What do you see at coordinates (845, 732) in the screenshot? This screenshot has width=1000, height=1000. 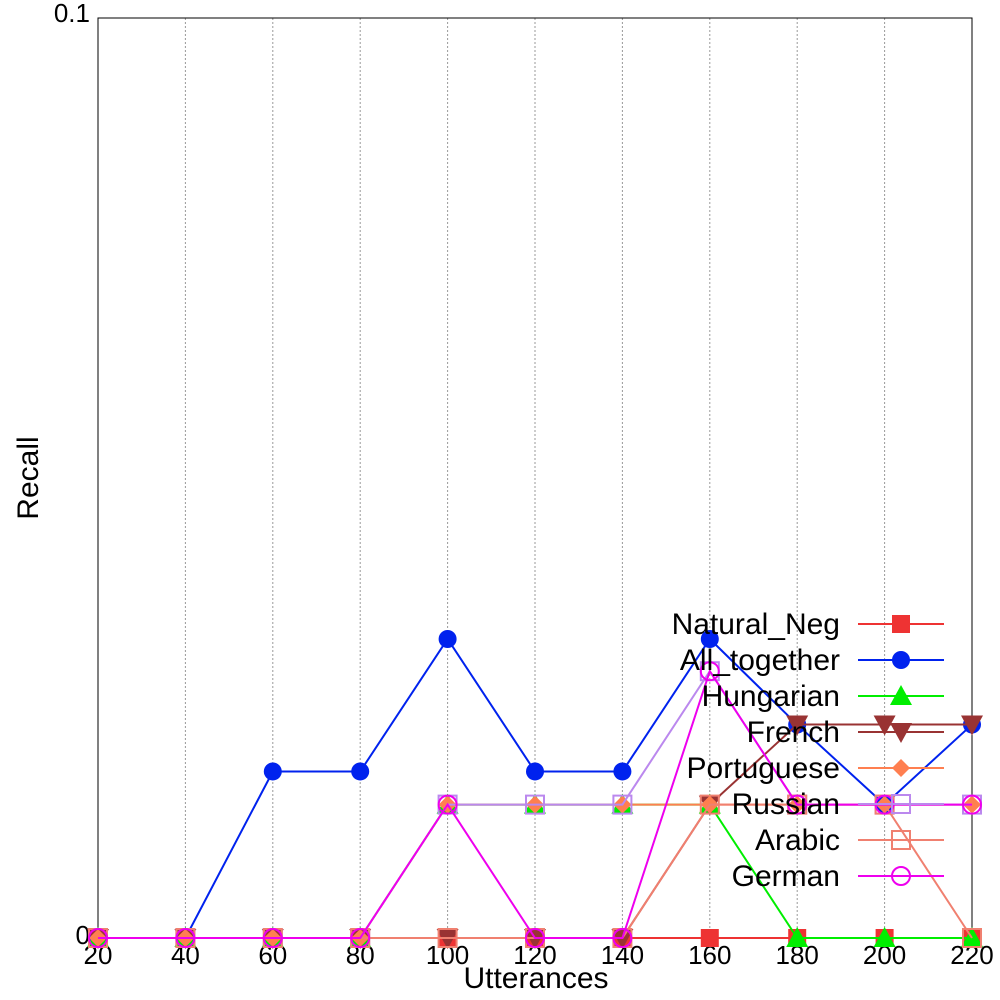 I see `legend-item: French` at bounding box center [845, 732].